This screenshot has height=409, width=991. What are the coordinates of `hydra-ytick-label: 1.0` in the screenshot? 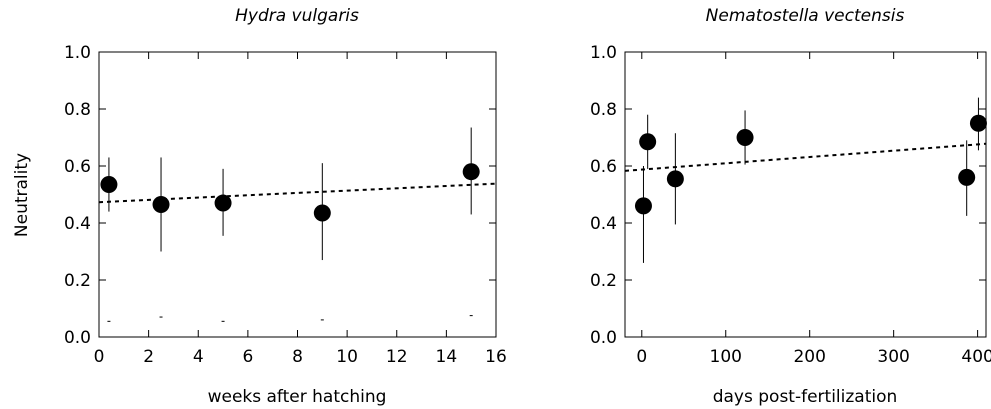 It's located at (77, 53).